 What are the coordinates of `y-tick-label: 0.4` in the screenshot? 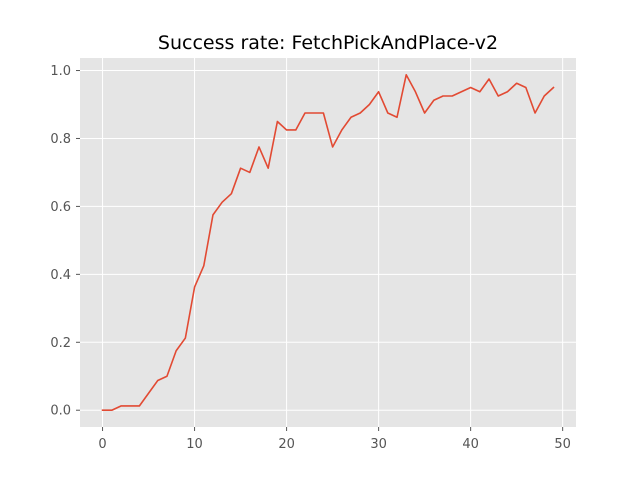 It's located at (60, 275).